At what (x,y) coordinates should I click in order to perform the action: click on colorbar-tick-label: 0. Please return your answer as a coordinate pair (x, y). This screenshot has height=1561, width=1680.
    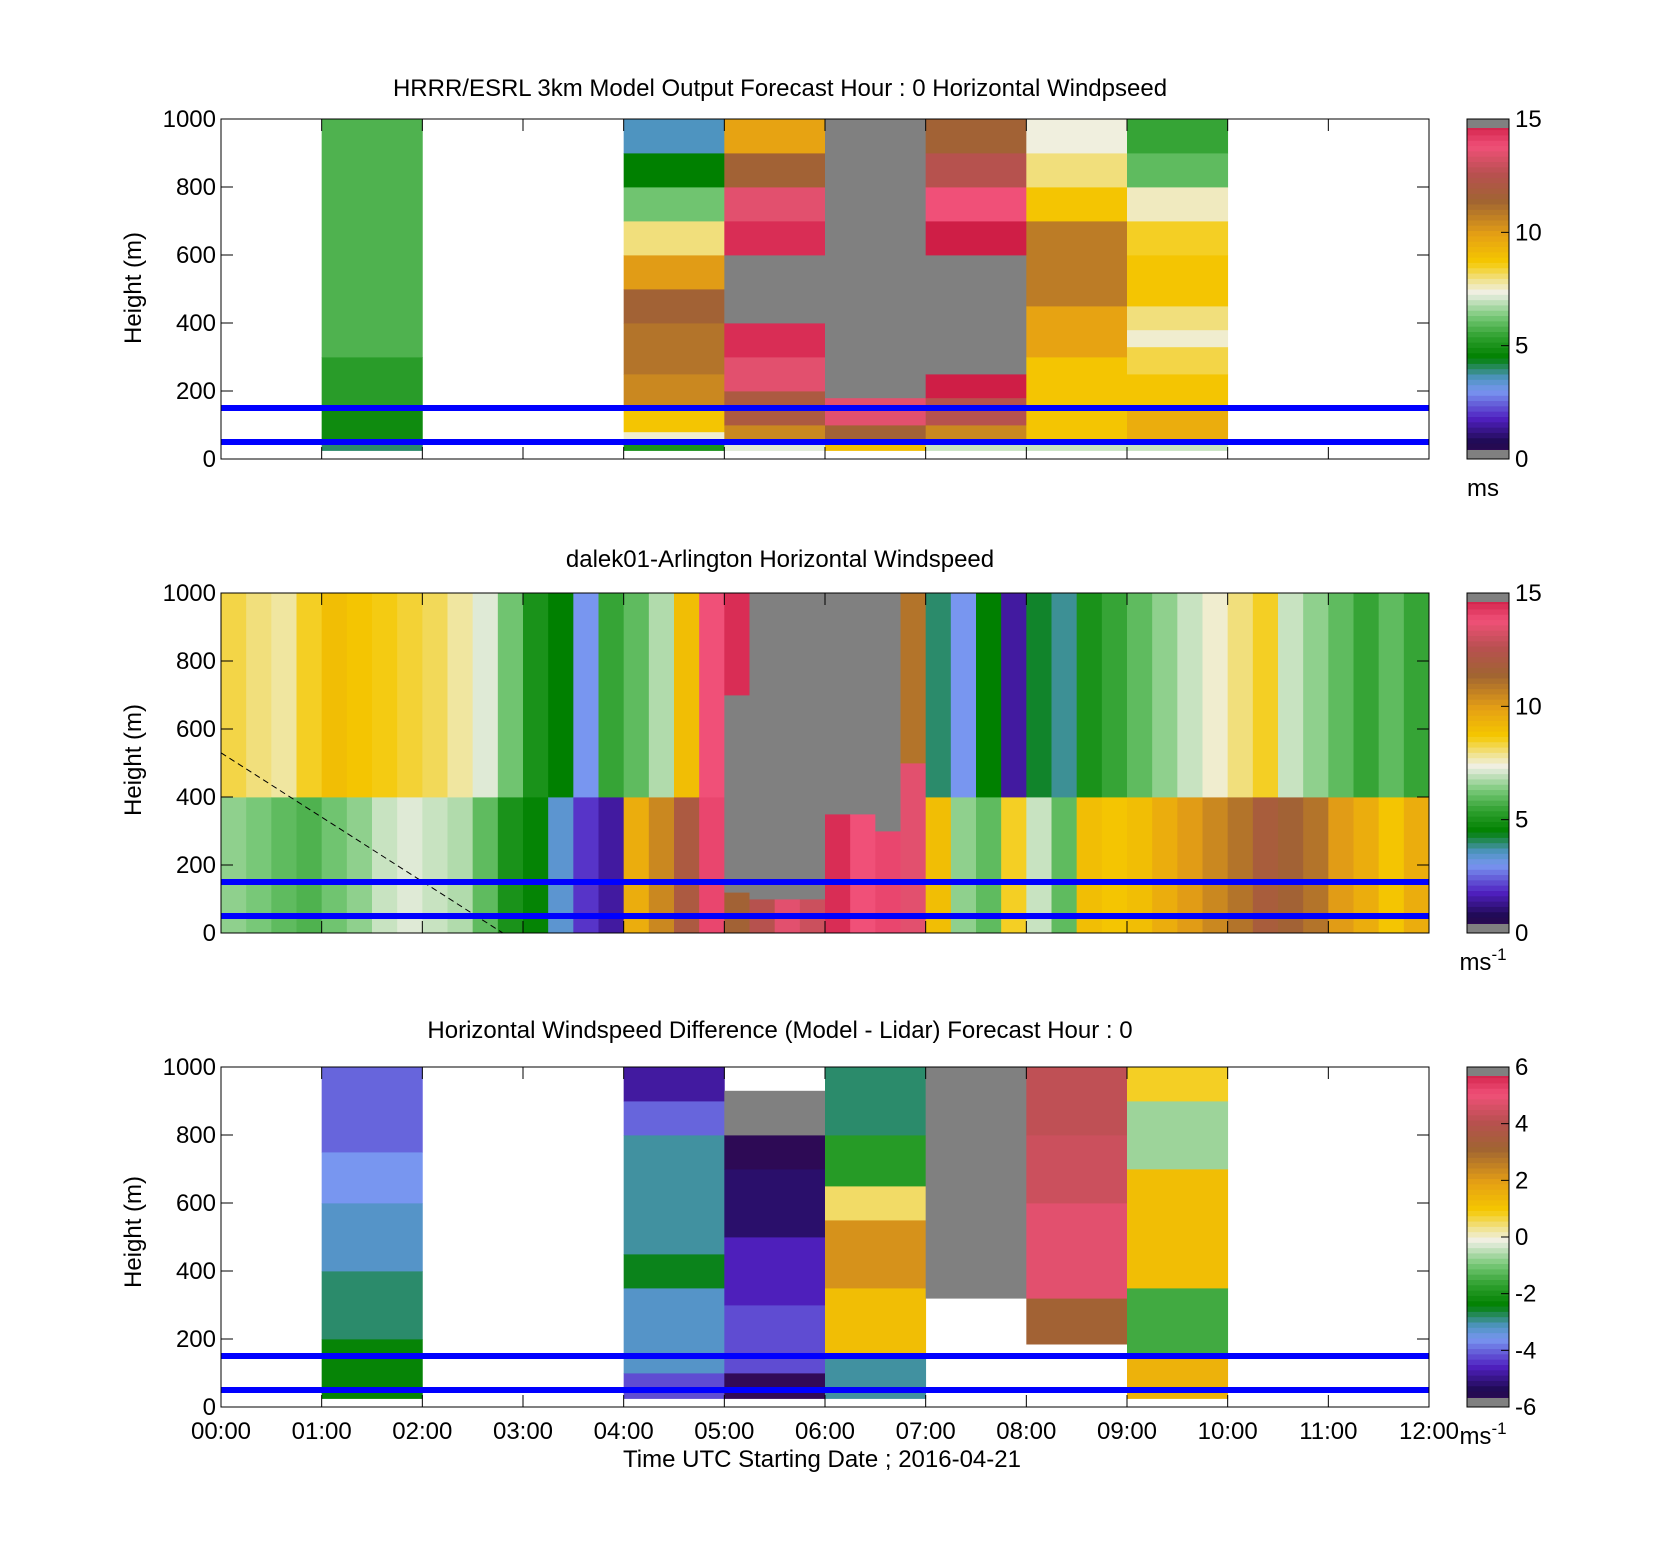
    Looking at the image, I should click on (1521, 1237).